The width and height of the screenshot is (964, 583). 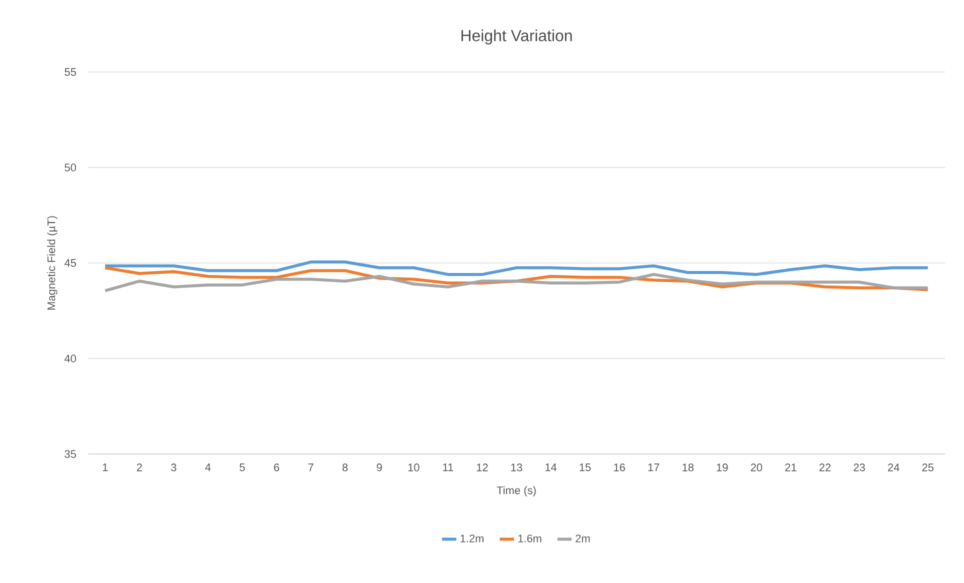 I want to click on x-tick-label: 9, so click(x=379, y=468).